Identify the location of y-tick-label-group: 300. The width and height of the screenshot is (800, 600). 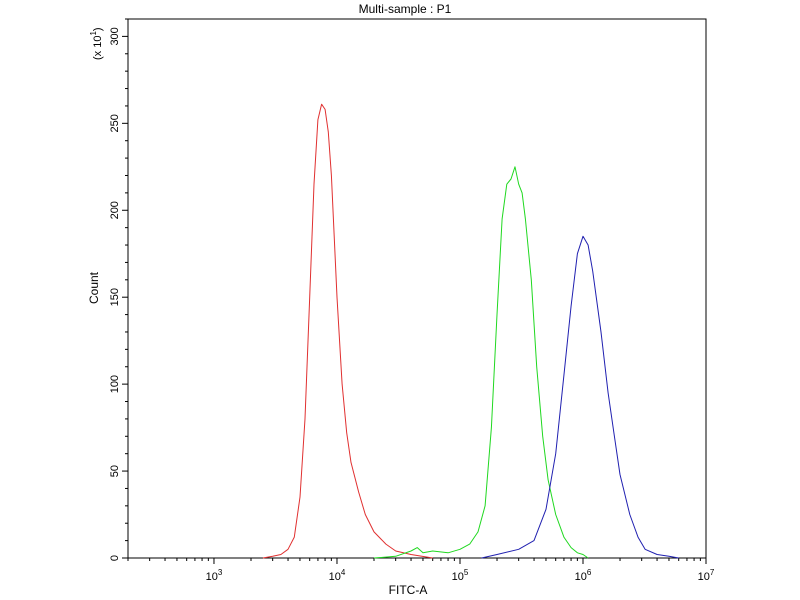
(115, 36).